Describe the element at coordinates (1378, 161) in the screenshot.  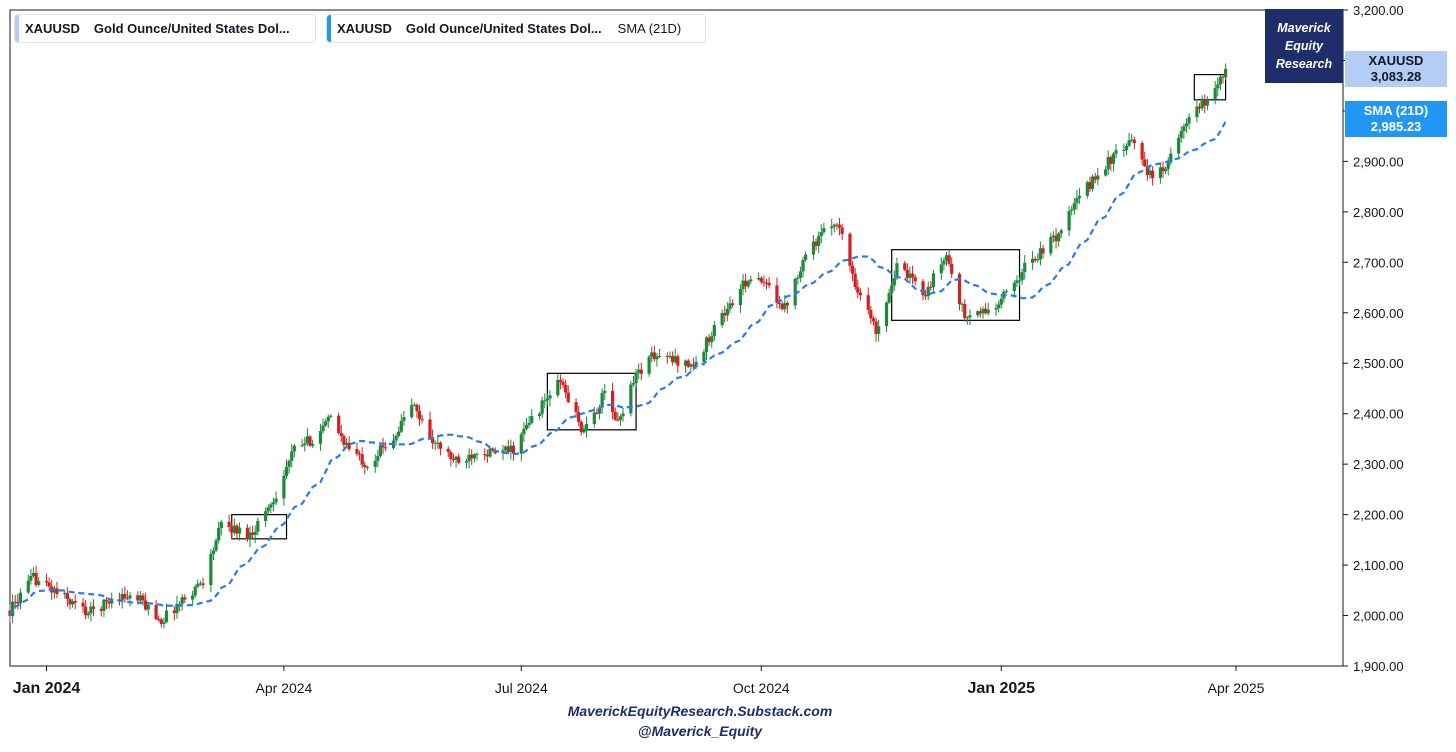
I see `y-tick-label: 2,900.00` at that location.